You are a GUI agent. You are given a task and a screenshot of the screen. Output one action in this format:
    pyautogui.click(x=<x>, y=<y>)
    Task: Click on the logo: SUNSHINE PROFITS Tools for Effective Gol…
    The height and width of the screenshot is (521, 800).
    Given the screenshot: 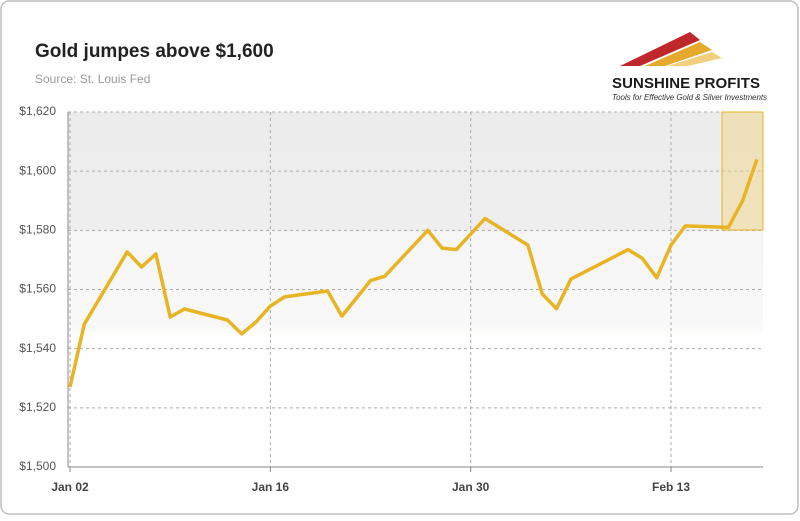 What is the action you would take?
    pyautogui.click(x=689, y=67)
    